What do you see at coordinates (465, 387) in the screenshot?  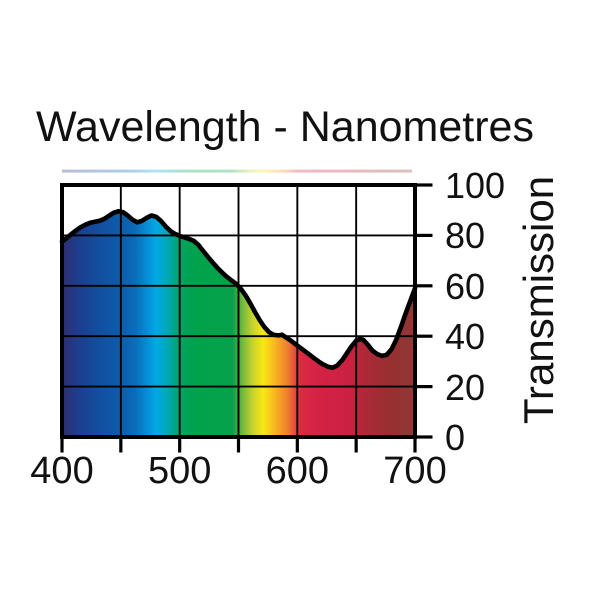 I see `y-tick-label-20: 20` at bounding box center [465, 387].